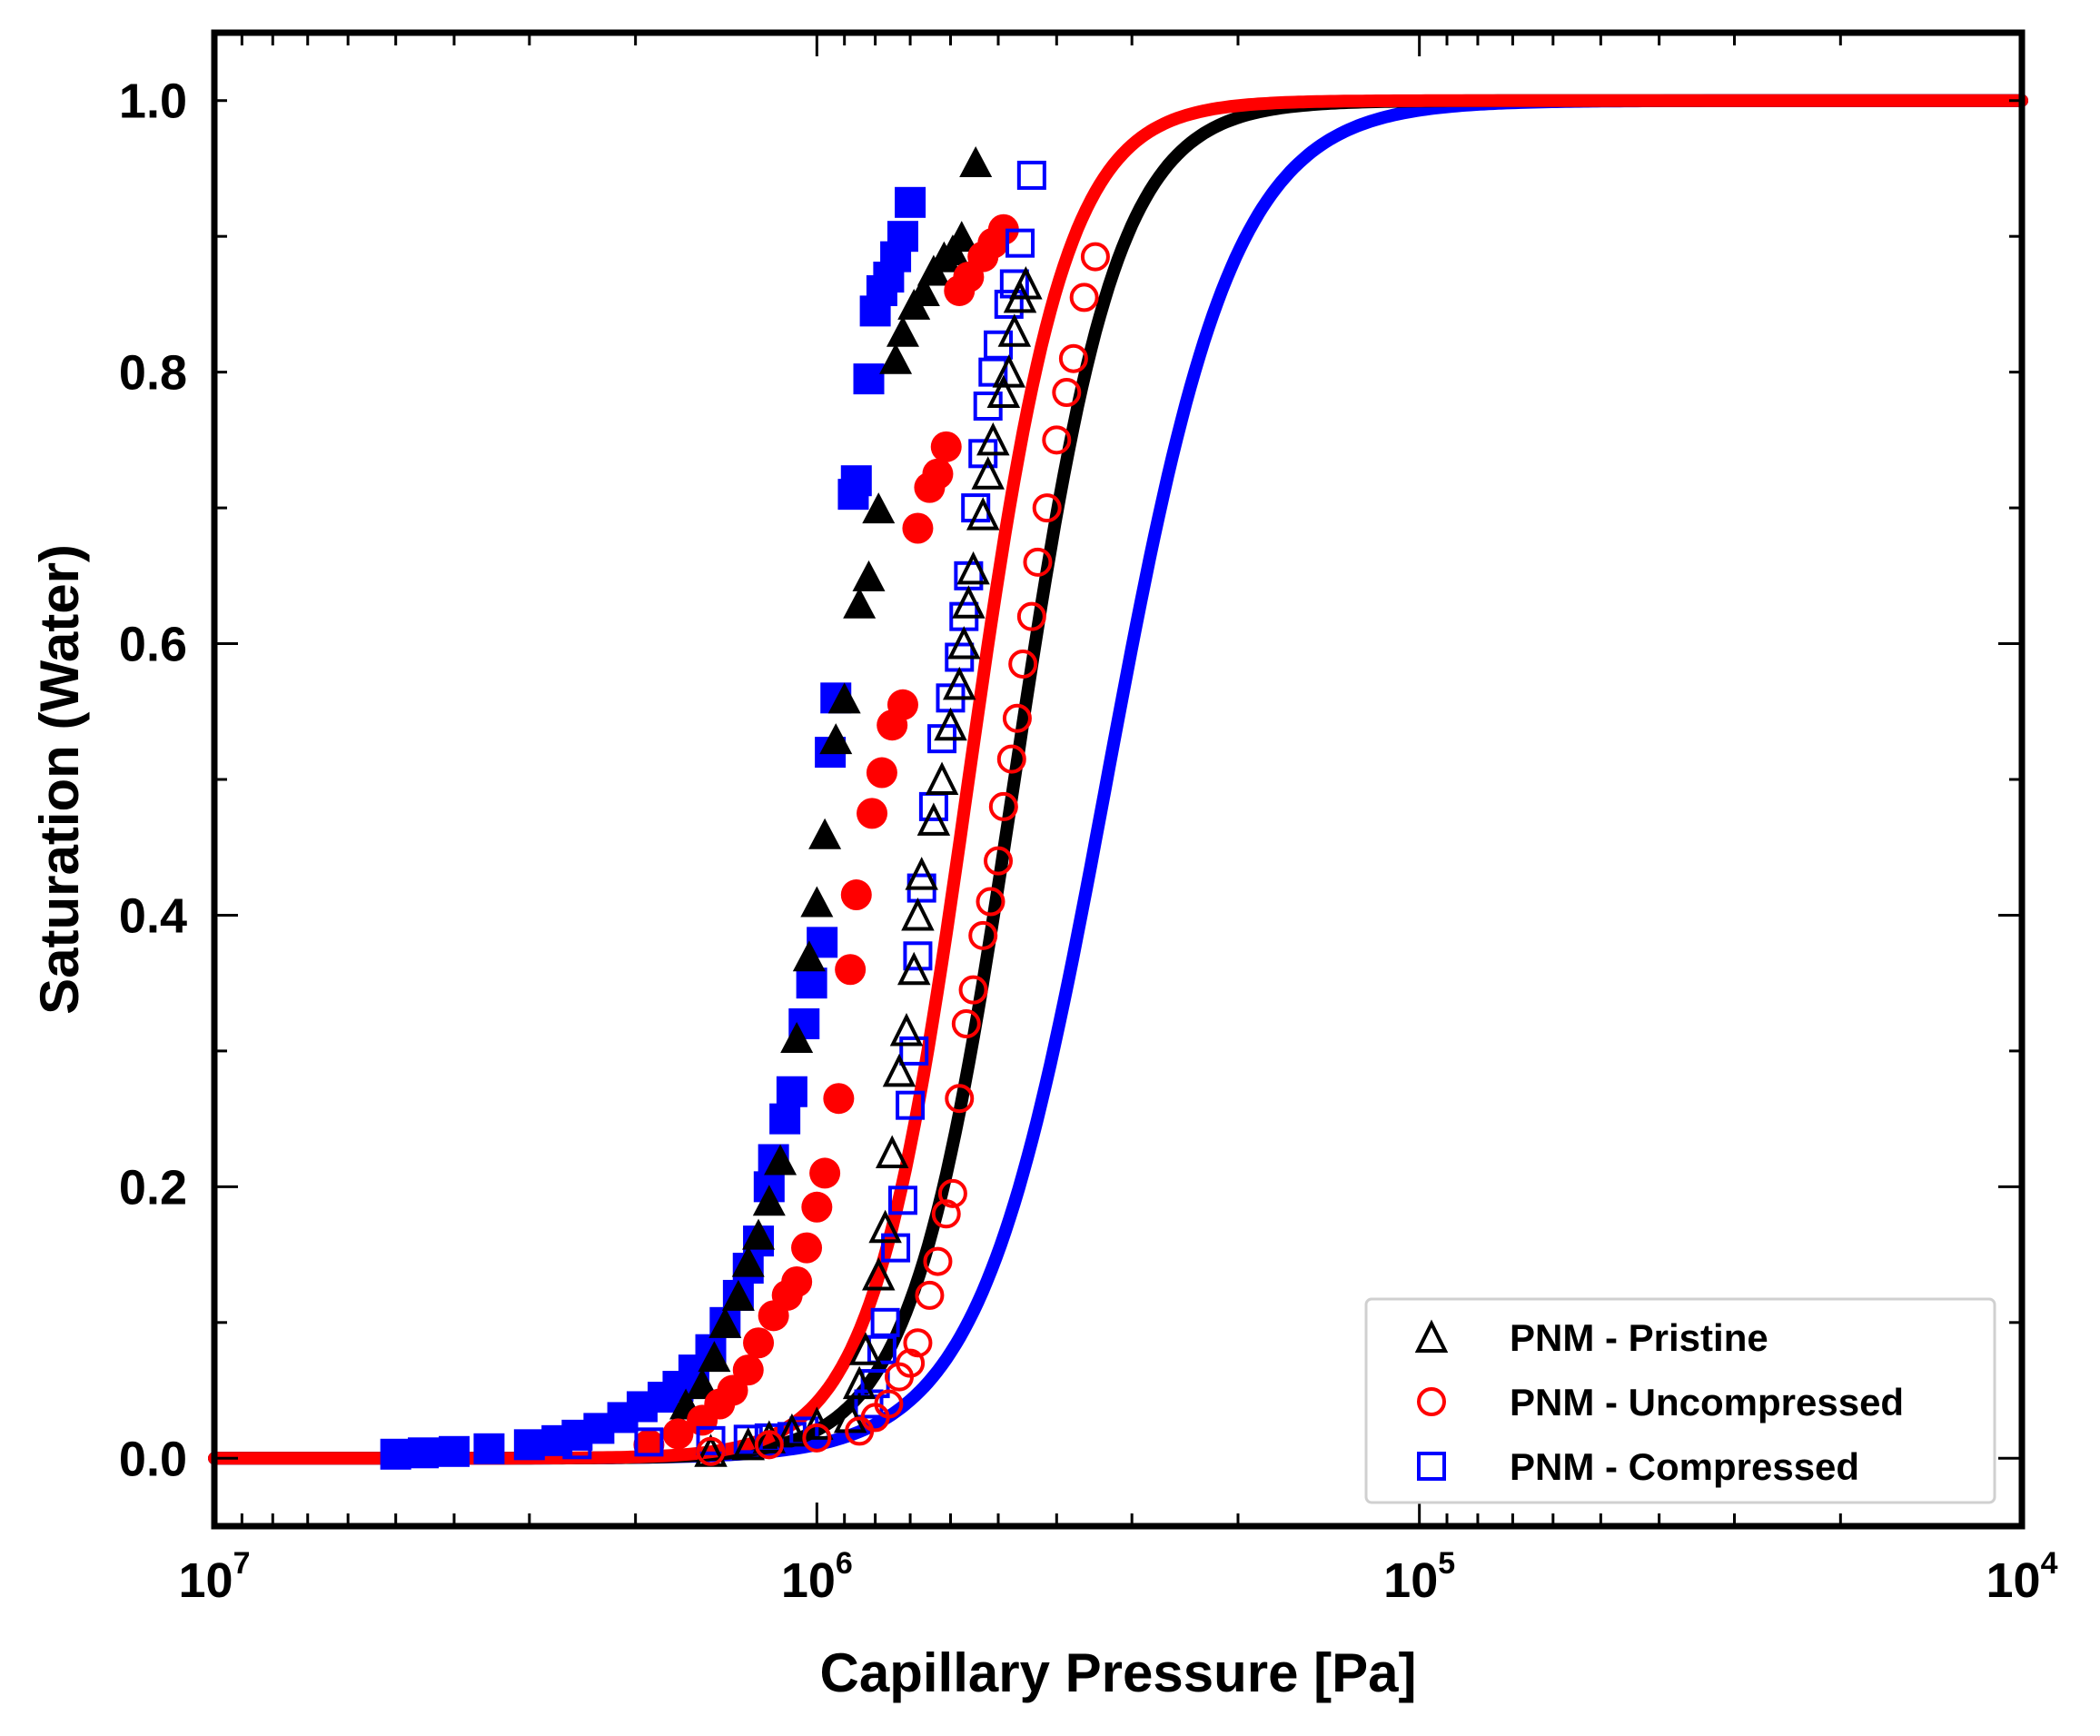  What do you see at coordinates (1639, 1337) in the screenshot?
I see `legend-label: PNM - Pristine` at bounding box center [1639, 1337].